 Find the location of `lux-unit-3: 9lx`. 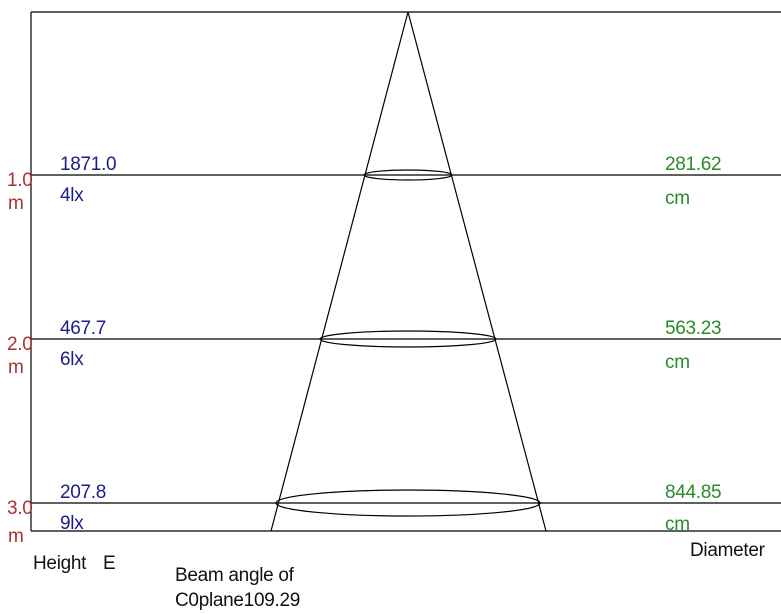

lux-unit-3: 9lx is located at coordinates (72, 523).